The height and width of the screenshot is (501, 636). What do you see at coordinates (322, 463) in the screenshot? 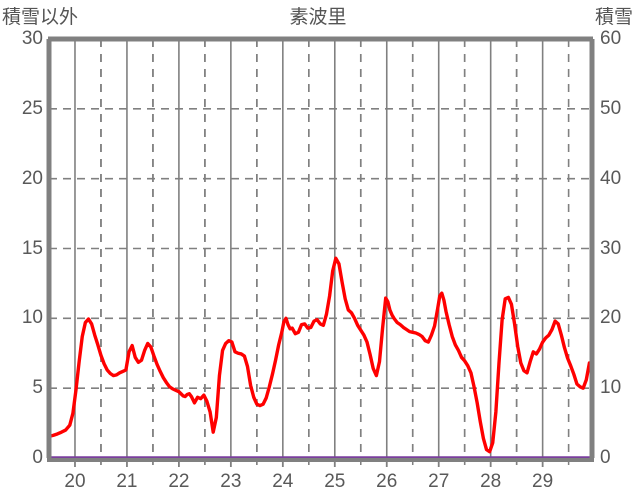
I see `axis-ticks` at bounding box center [322, 463].